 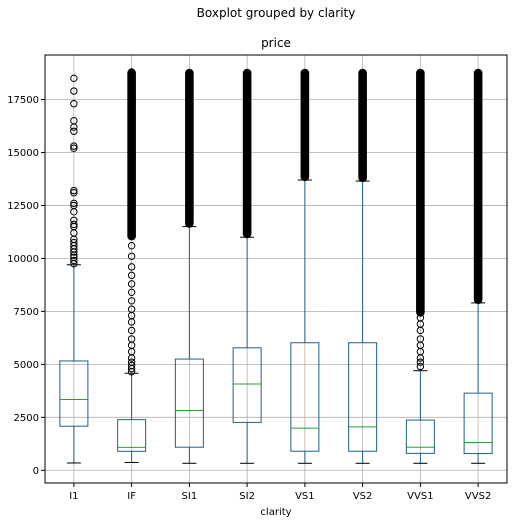 I want to click on x-tick-label: SI1, so click(x=190, y=496).